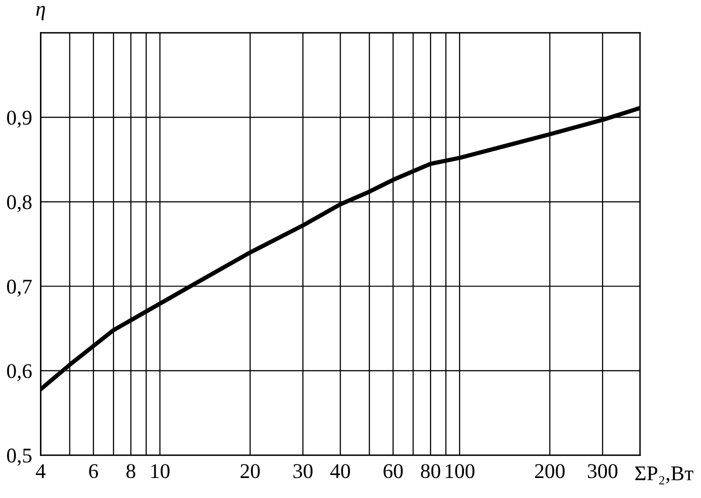 The width and height of the screenshot is (701, 498). Describe the element at coordinates (19, 288) in the screenshot. I see `y-tick-label: 0,7` at that location.